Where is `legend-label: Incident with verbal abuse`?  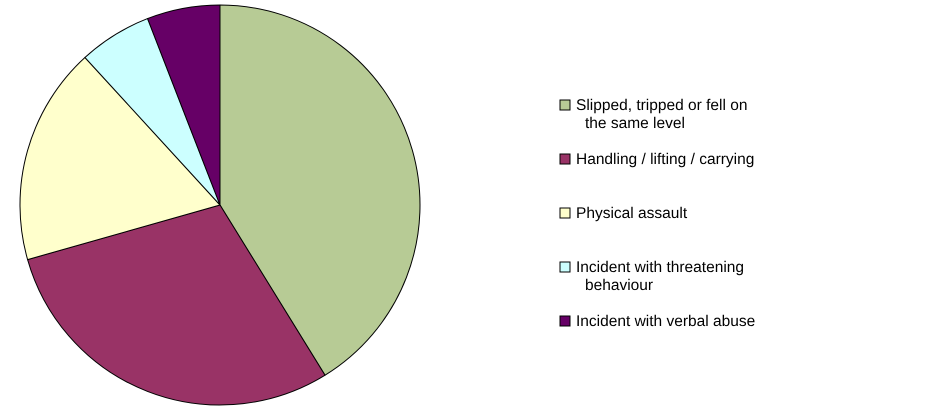
legend-label: Incident with verbal abuse is located at coordinates (666, 321).